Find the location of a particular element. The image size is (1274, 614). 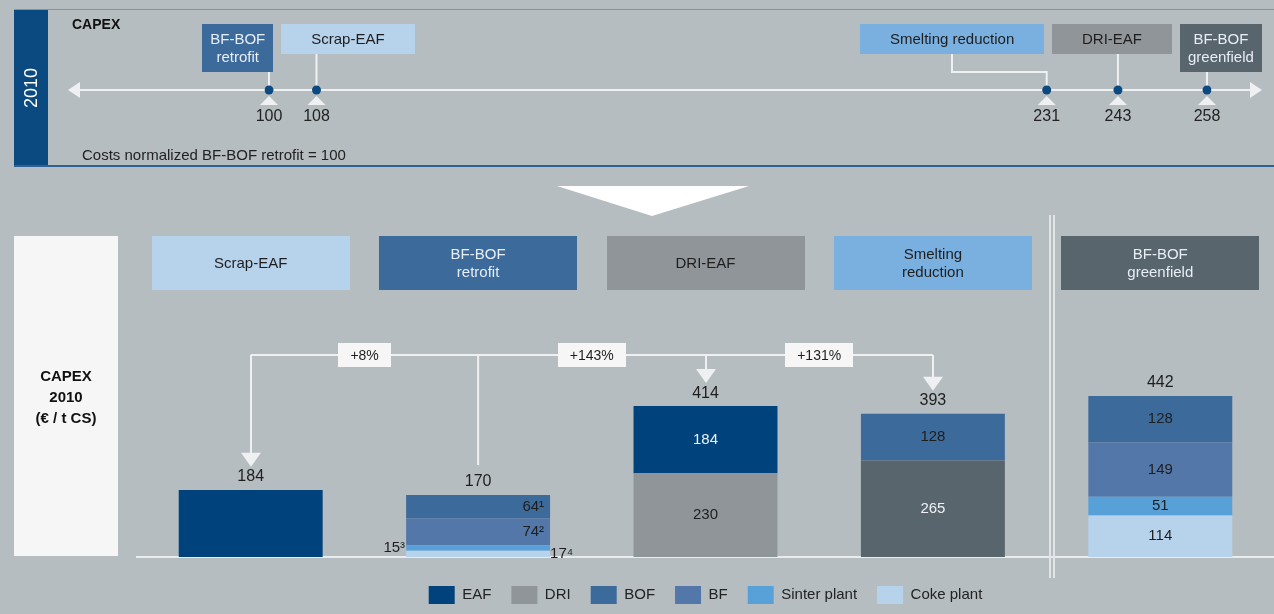

data-label: 149 is located at coordinates (1160, 468).